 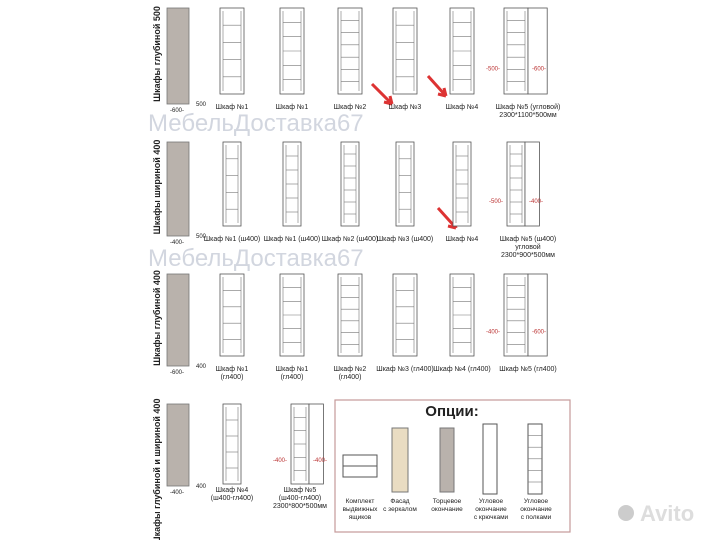 What do you see at coordinates (667, 513) in the screenshot?
I see `logo: Avito` at bounding box center [667, 513].